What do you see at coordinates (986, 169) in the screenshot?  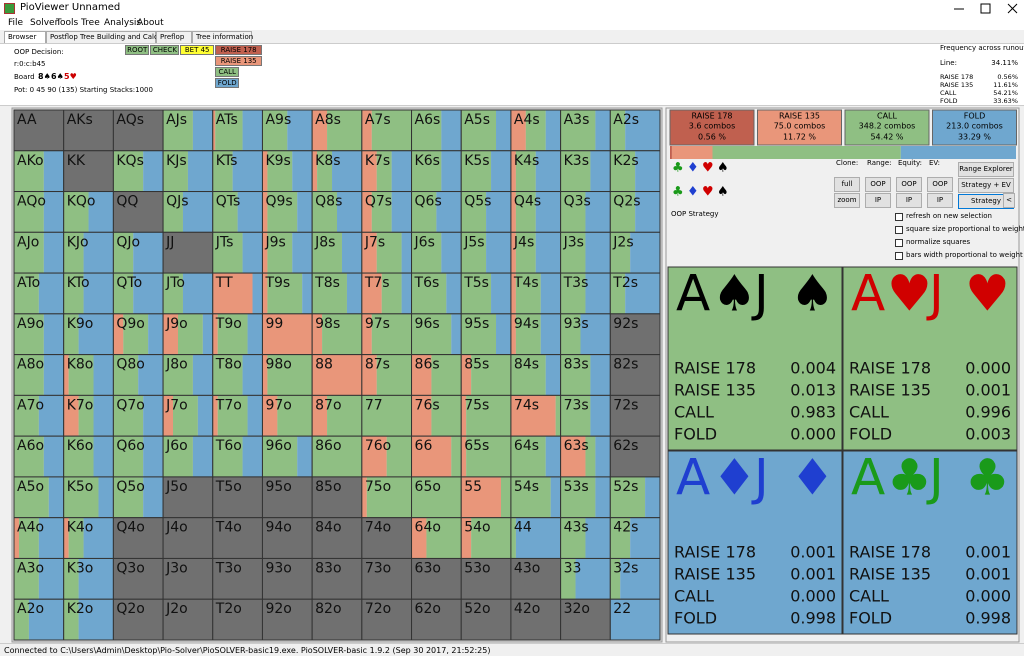 I see `button: Range Explorer` at bounding box center [986, 169].